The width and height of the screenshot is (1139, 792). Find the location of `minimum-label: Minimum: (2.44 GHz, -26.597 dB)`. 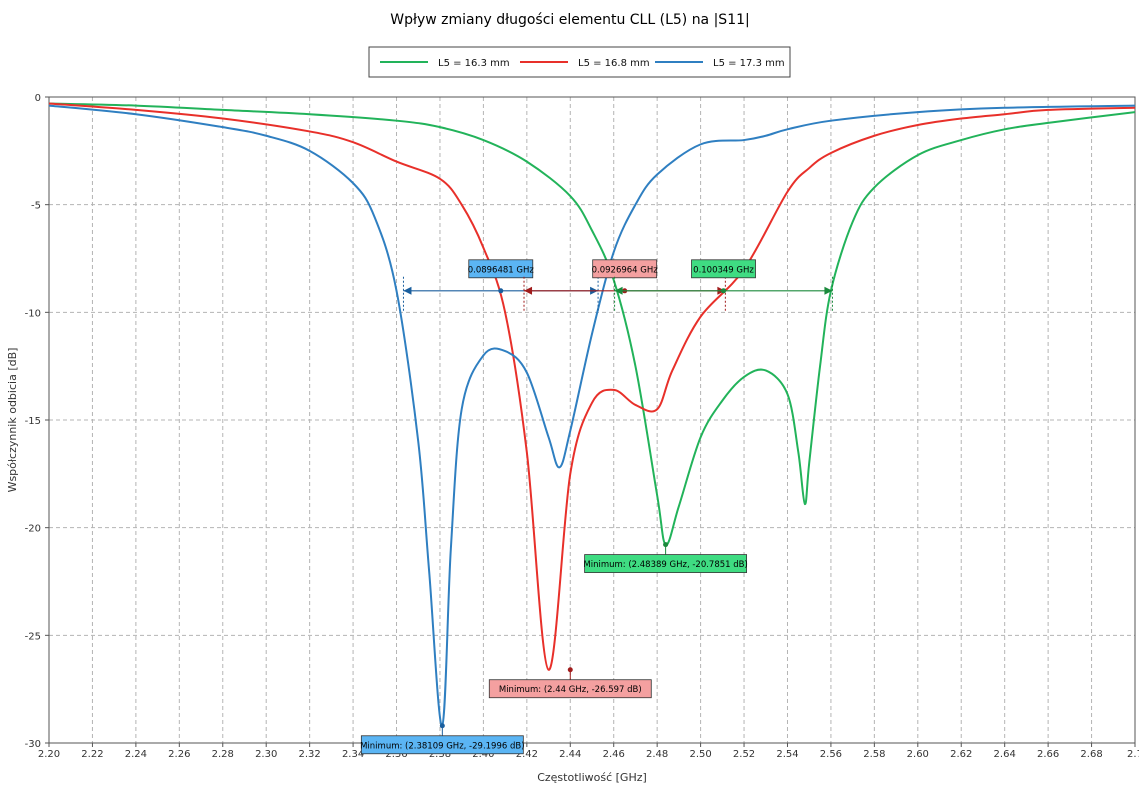

minimum-label: Minimum: (2.44 GHz, -26.597 dB) is located at coordinates (570, 690).